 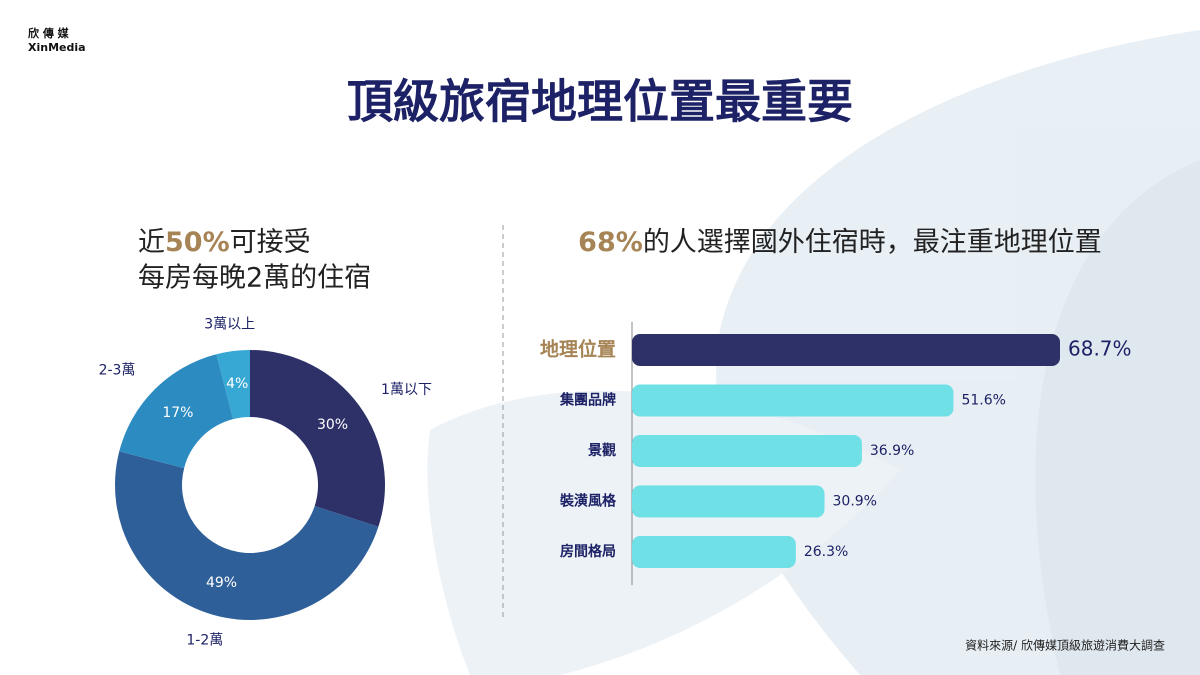 What do you see at coordinates (270, 242) in the screenshot?
I see `title-part: 可接受` at bounding box center [270, 242].